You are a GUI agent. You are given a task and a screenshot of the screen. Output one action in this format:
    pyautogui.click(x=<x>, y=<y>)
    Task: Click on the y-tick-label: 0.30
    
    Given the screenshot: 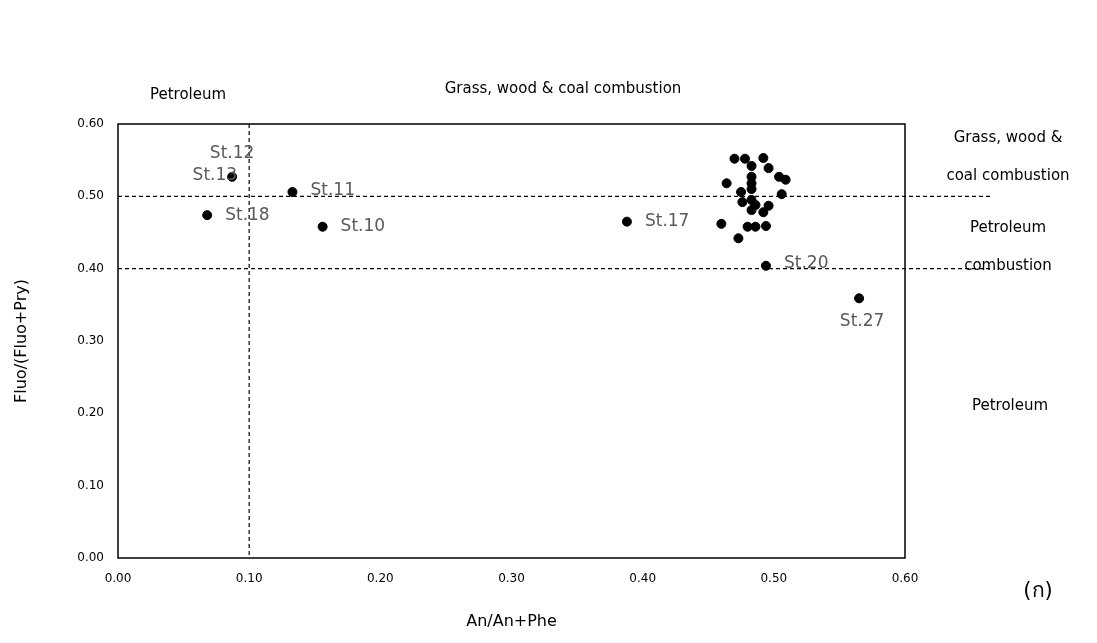 What is the action you would take?
    pyautogui.click(x=90, y=340)
    